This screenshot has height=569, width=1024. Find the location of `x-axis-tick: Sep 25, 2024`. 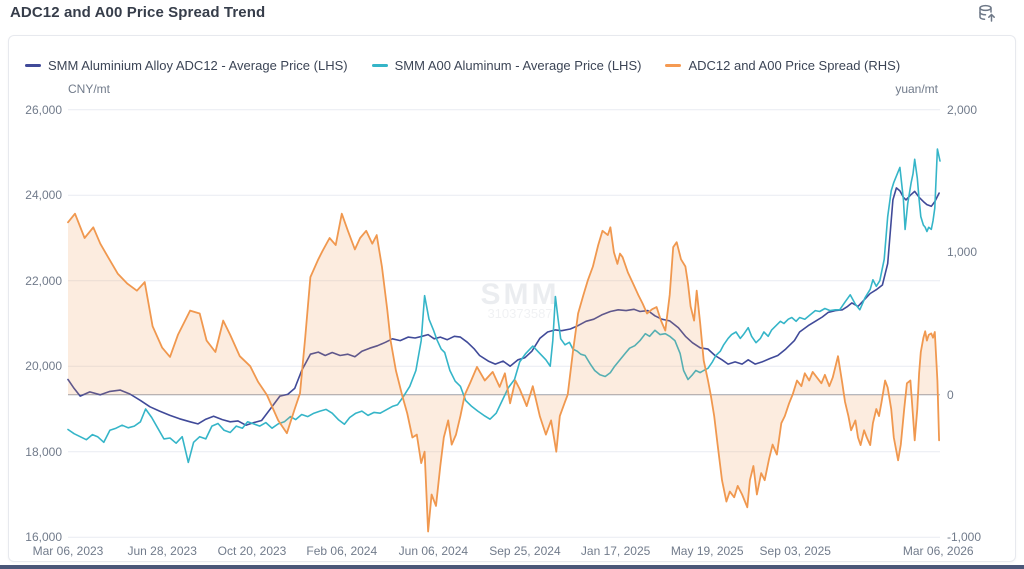

x-axis-tick: Sep 25, 2024 is located at coordinates (525, 551).